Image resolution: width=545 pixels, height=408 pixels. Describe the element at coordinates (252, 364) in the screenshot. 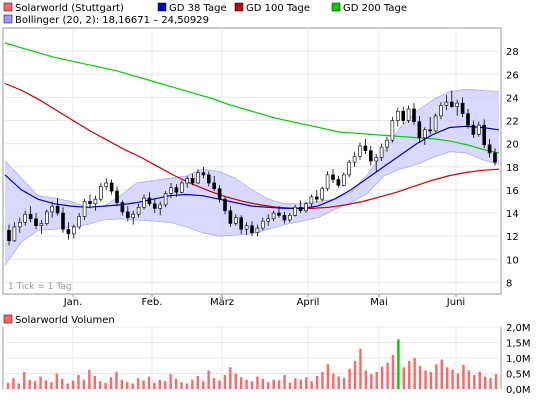

I see `volume-bars` at that location.